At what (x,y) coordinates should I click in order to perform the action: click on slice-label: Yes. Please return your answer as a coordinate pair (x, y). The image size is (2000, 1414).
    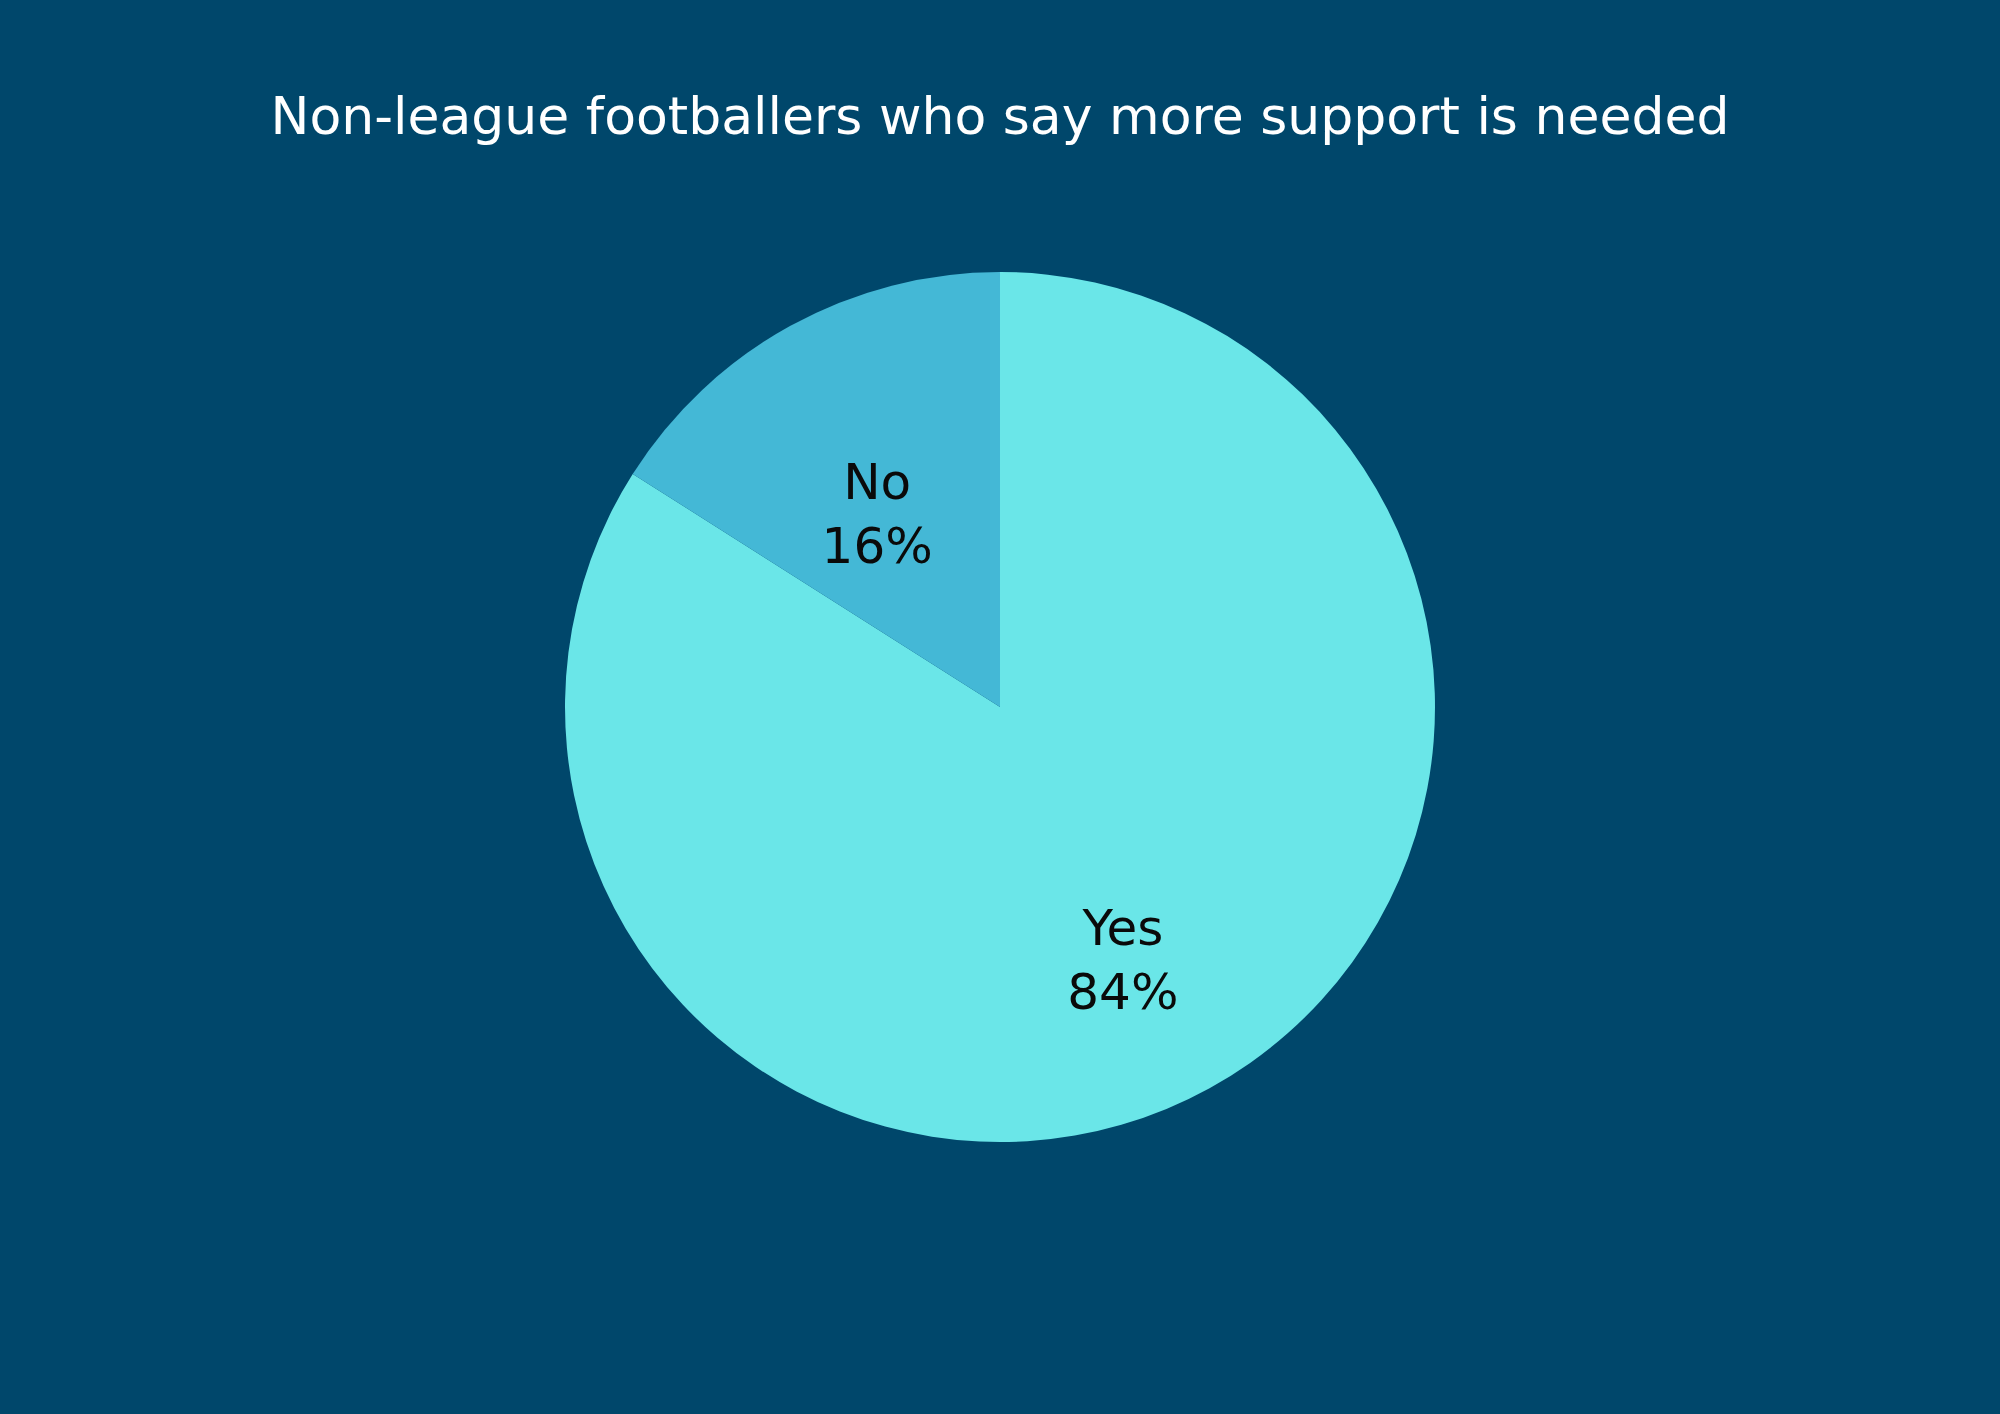
    Looking at the image, I should click on (1122, 928).